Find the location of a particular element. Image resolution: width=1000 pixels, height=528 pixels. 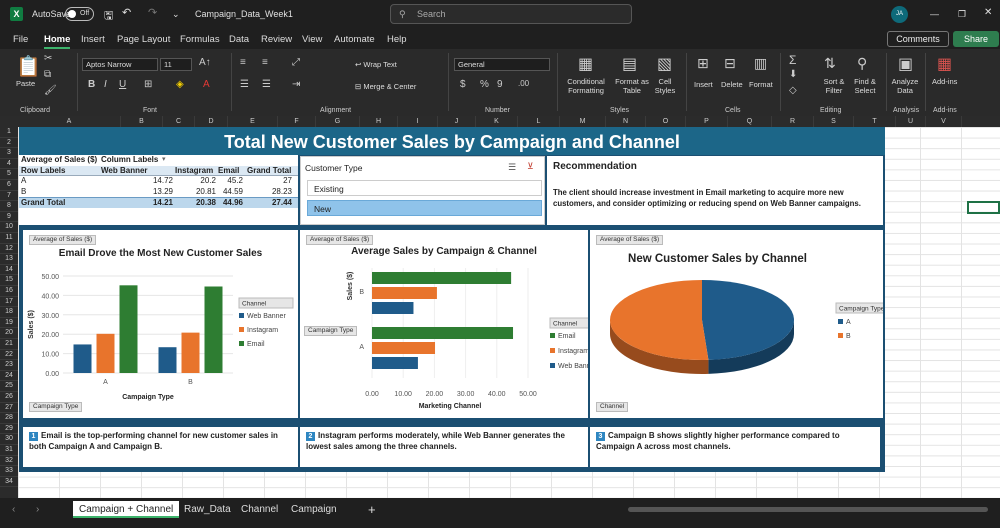

pivot-column-labels: Column Labels is located at coordinates (130, 159).